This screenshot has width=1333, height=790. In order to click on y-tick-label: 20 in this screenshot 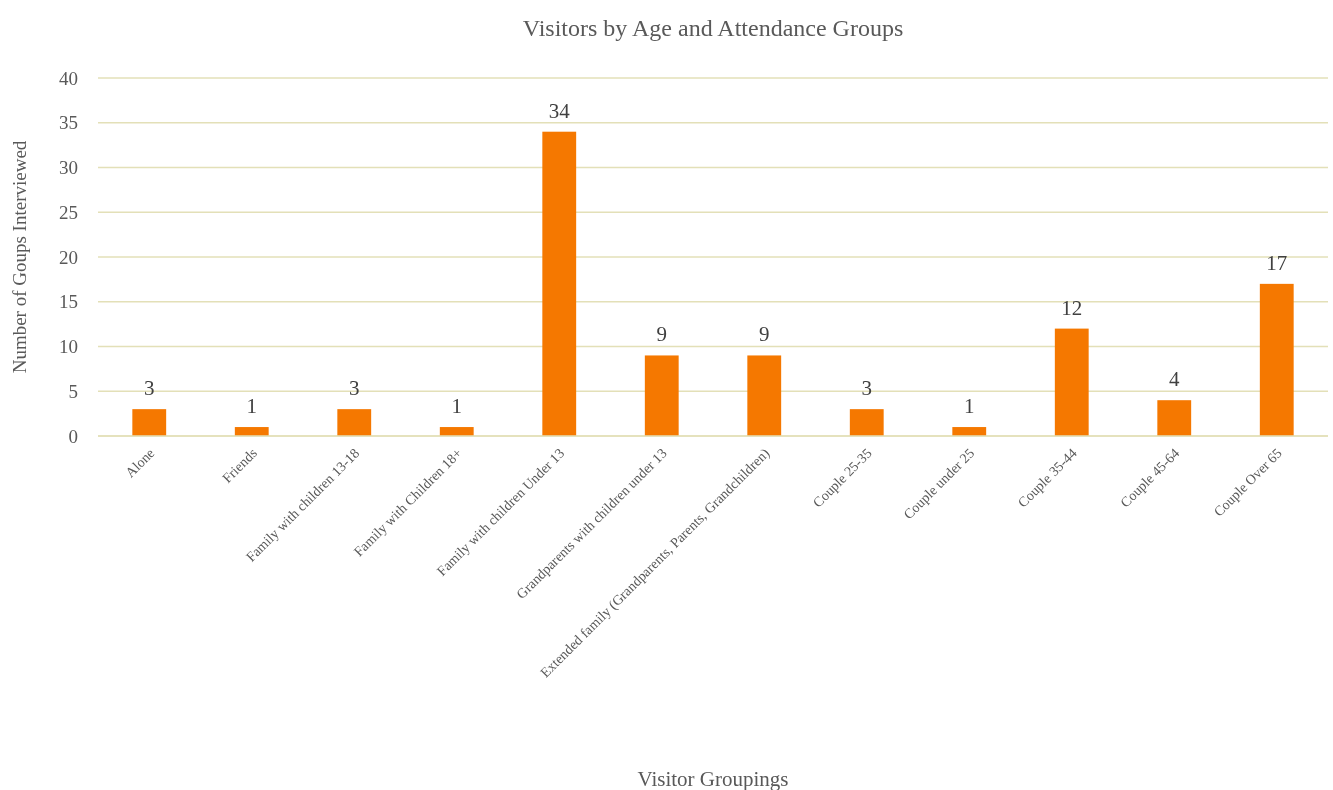, I will do `click(68, 257)`.